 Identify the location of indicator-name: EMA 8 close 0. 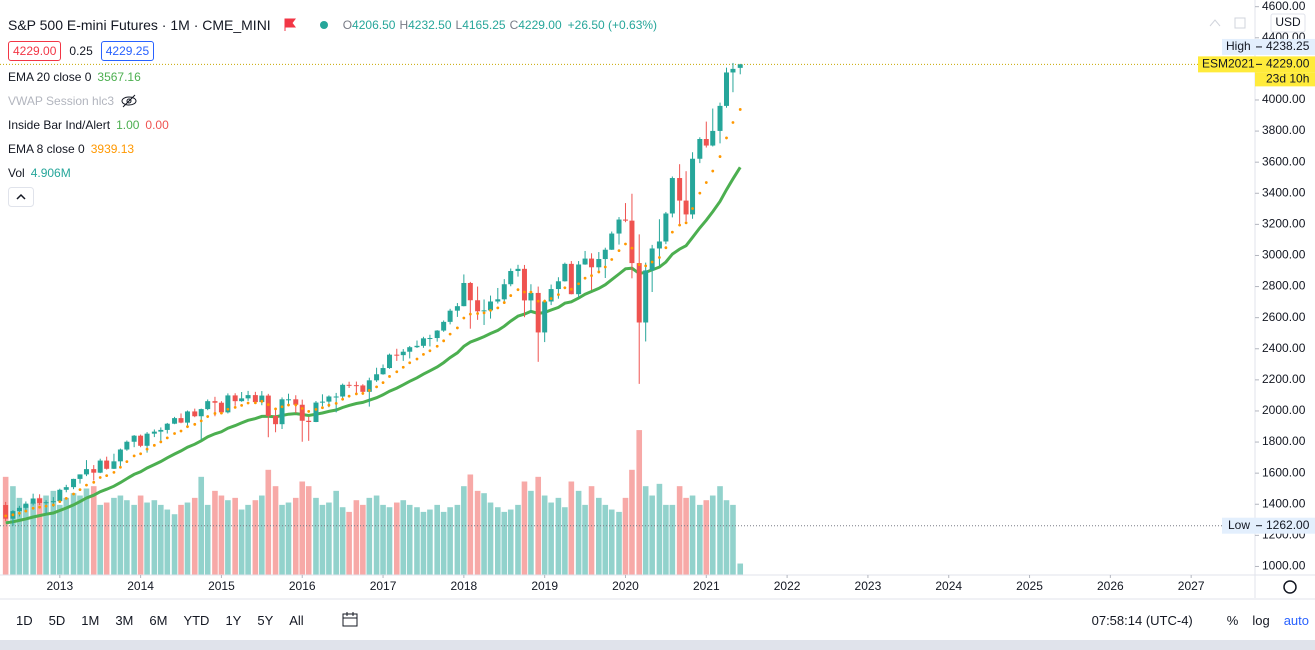
(46, 149).